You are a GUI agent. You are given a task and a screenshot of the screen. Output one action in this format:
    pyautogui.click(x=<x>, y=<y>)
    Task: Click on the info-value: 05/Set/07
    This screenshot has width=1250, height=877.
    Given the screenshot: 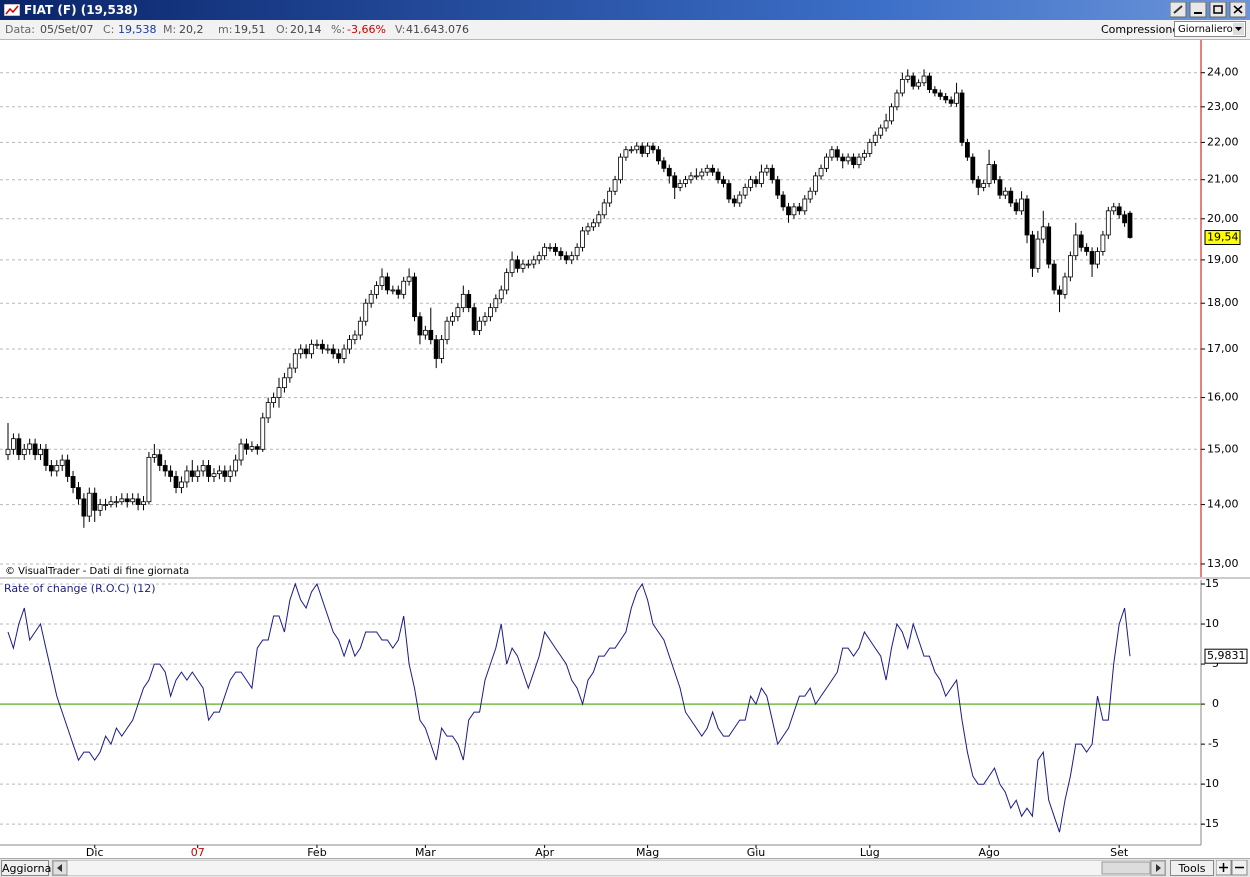 What is the action you would take?
    pyautogui.click(x=67, y=29)
    